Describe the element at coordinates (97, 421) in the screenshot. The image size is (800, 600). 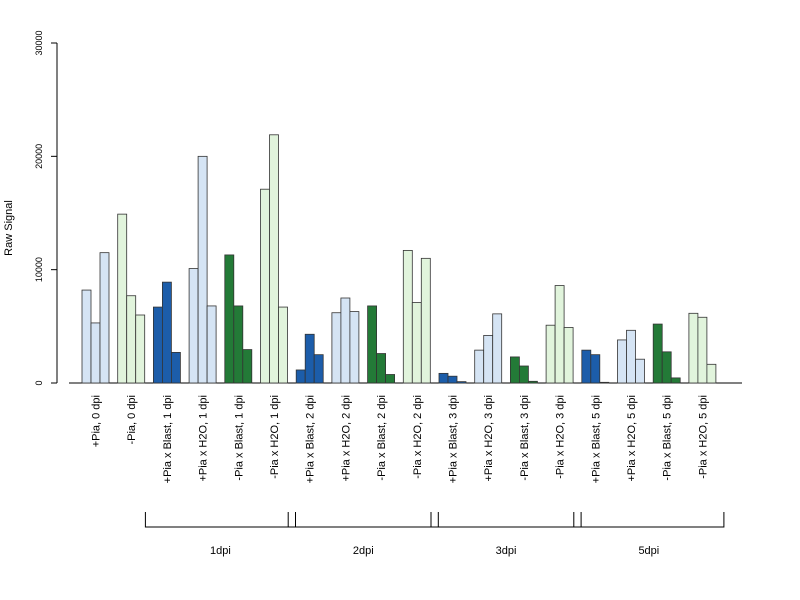
I see `x-category-label: +Pia, 0 dpi` at that location.